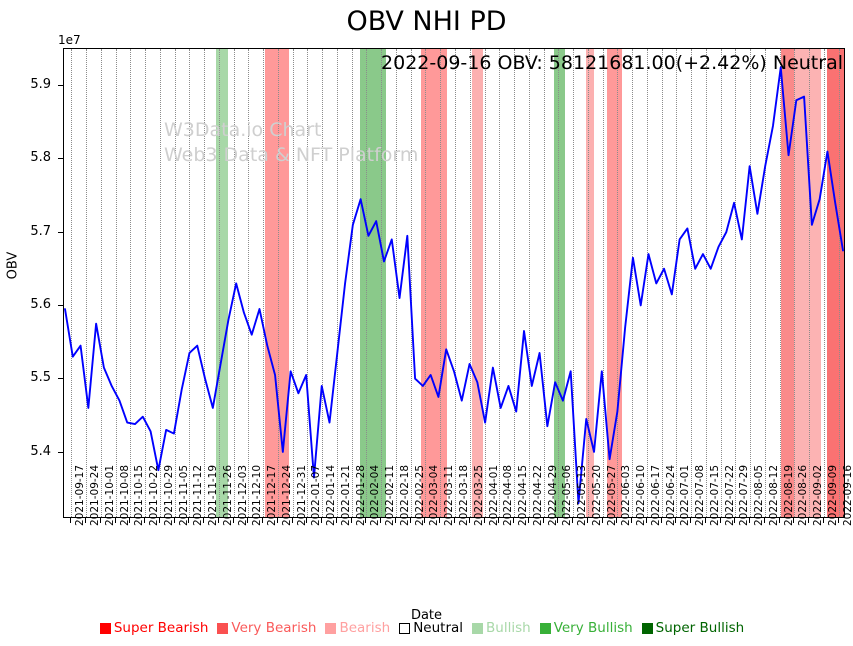  I want to click on y-axis-tick-label: 5.9, so click(40, 84).